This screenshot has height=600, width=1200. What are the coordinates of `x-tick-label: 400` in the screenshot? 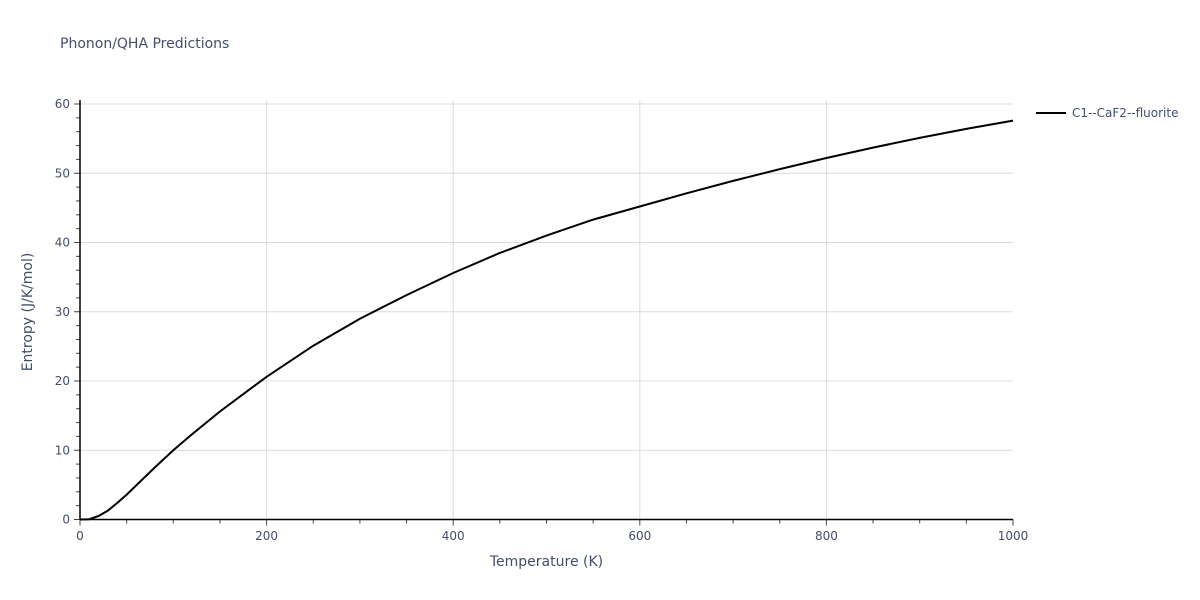 It's located at (453, 536).